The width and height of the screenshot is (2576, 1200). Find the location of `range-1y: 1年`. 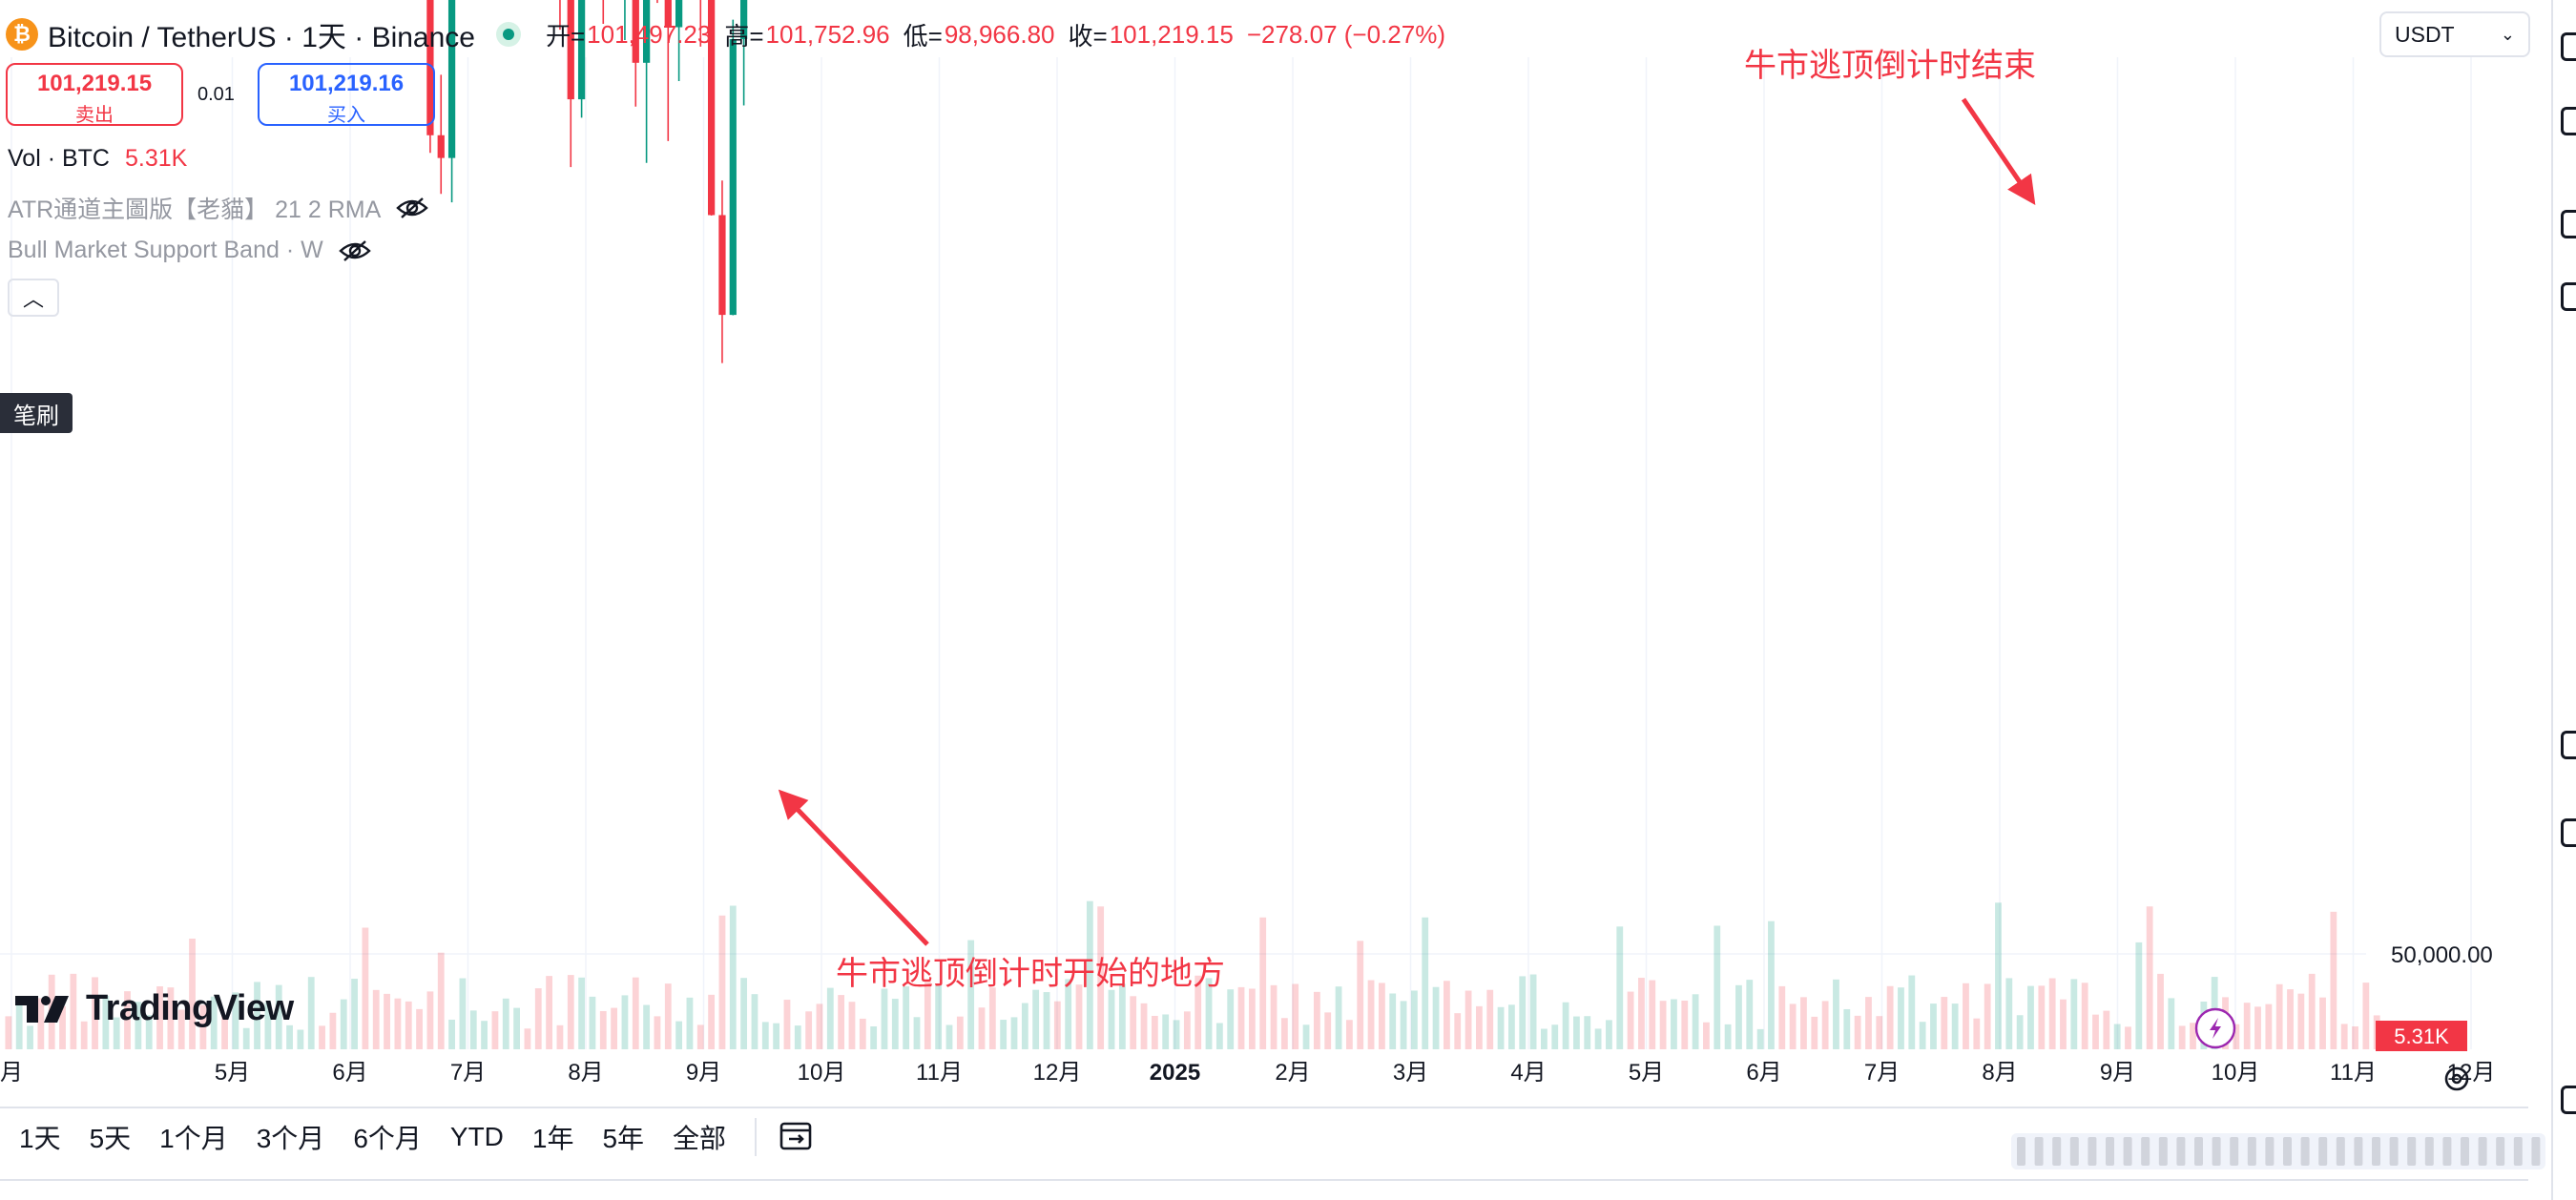

range-1y: 1年 is located at coordinates (552, 1138).